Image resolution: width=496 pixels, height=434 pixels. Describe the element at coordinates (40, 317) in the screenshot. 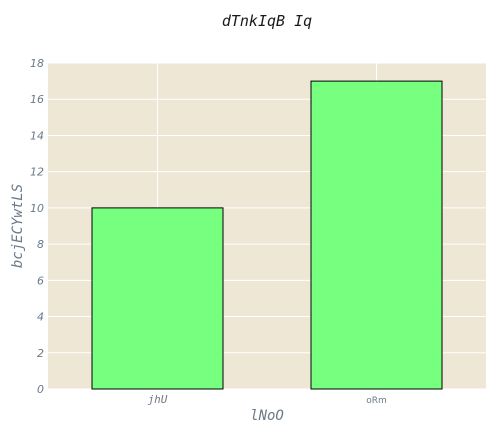

I see `y-tick-label: 4` at that location.